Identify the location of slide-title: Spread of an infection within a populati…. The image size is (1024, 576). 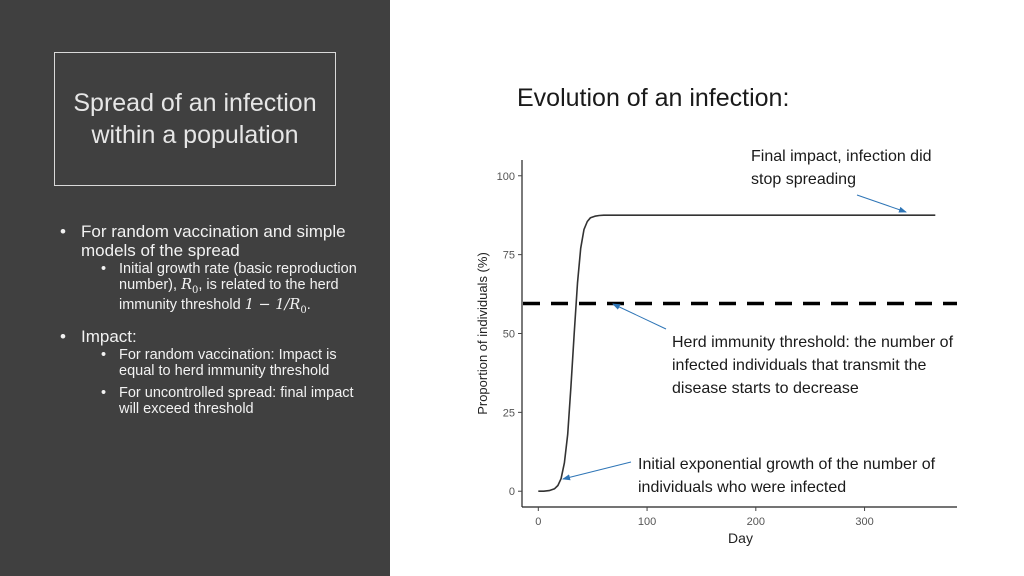
(195, 119).